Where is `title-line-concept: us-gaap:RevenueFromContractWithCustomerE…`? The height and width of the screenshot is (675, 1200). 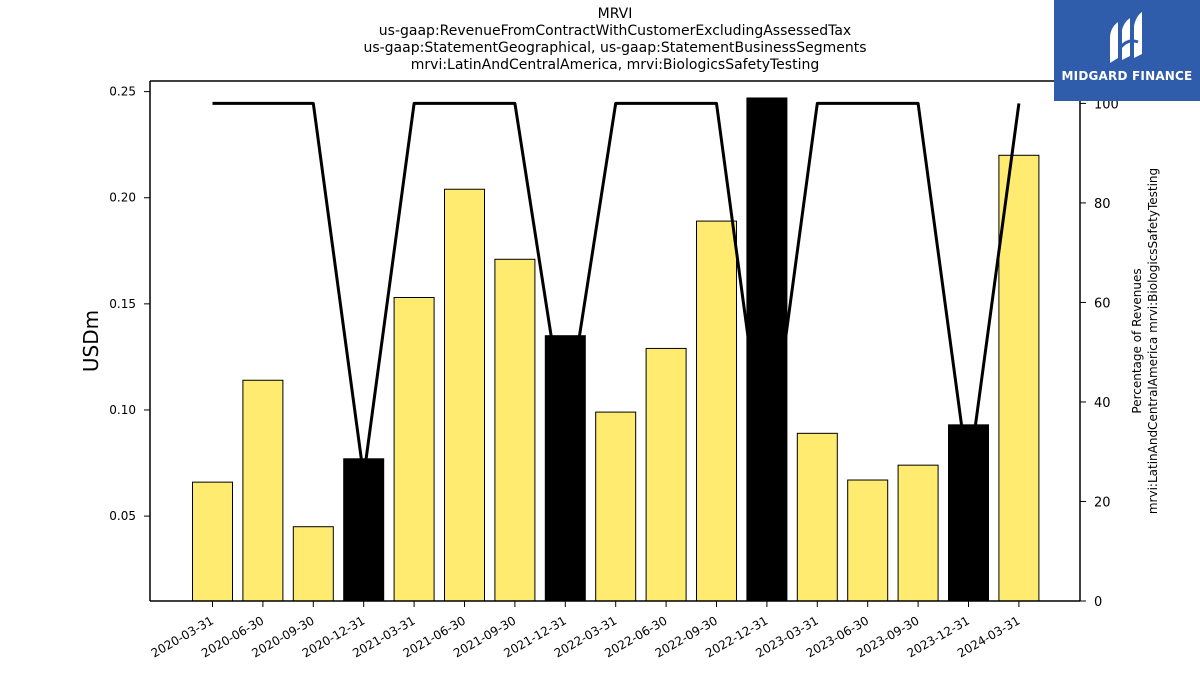
title-line-concept: us-gaap:RevenueFromContractWithCustomerE… is located at coordinates (615, 31).